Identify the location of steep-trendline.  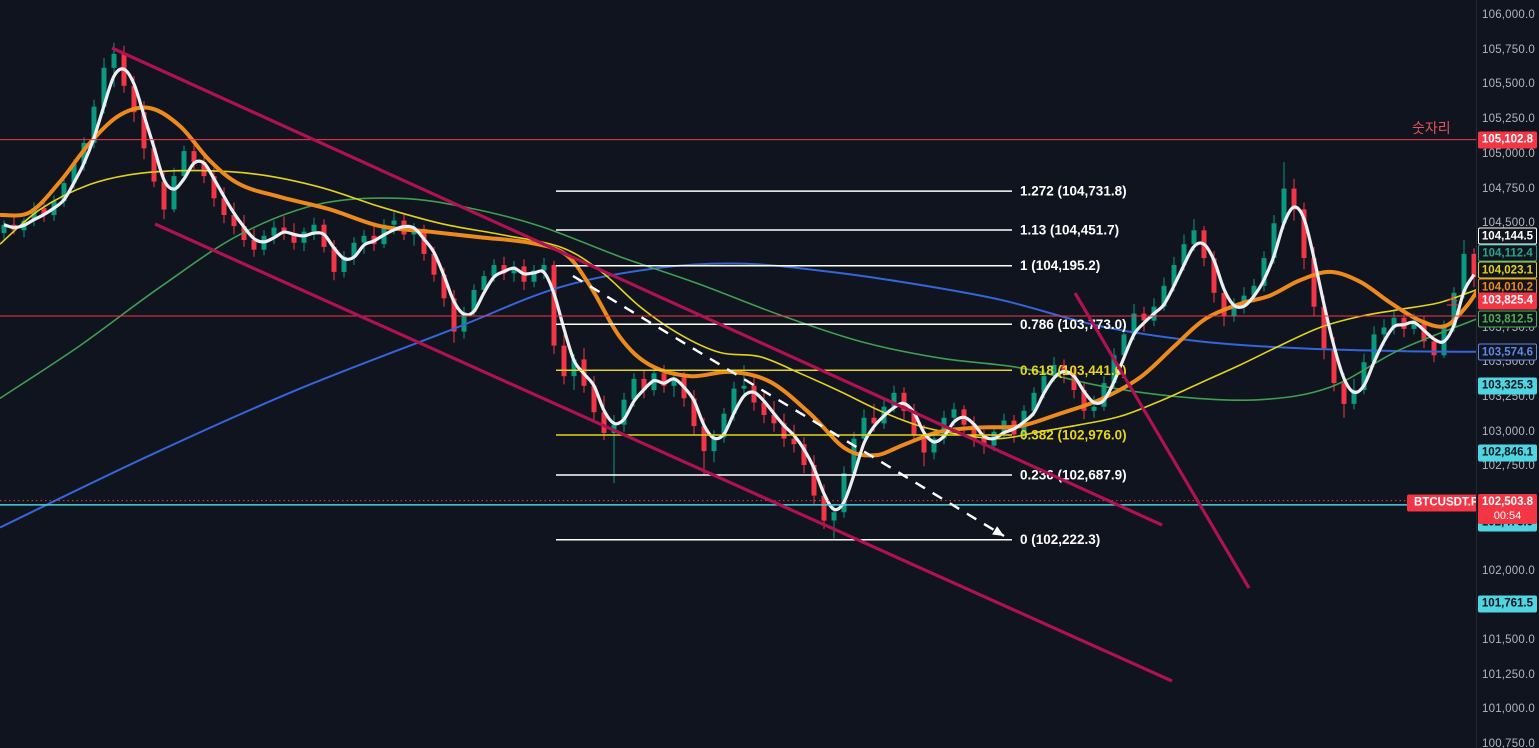
(1162, 440).